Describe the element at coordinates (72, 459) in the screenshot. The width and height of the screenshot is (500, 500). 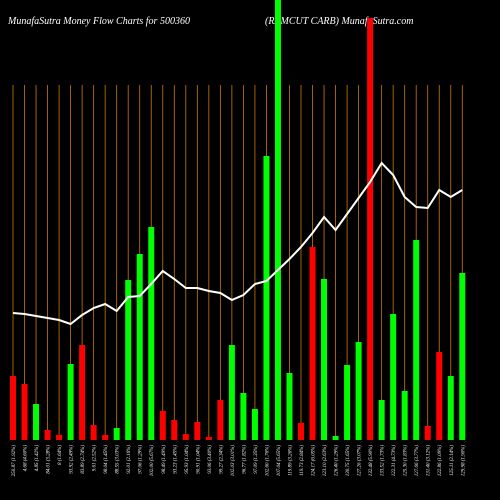
I see `x-tick-label: 93.92 (2.49%)` at that location.